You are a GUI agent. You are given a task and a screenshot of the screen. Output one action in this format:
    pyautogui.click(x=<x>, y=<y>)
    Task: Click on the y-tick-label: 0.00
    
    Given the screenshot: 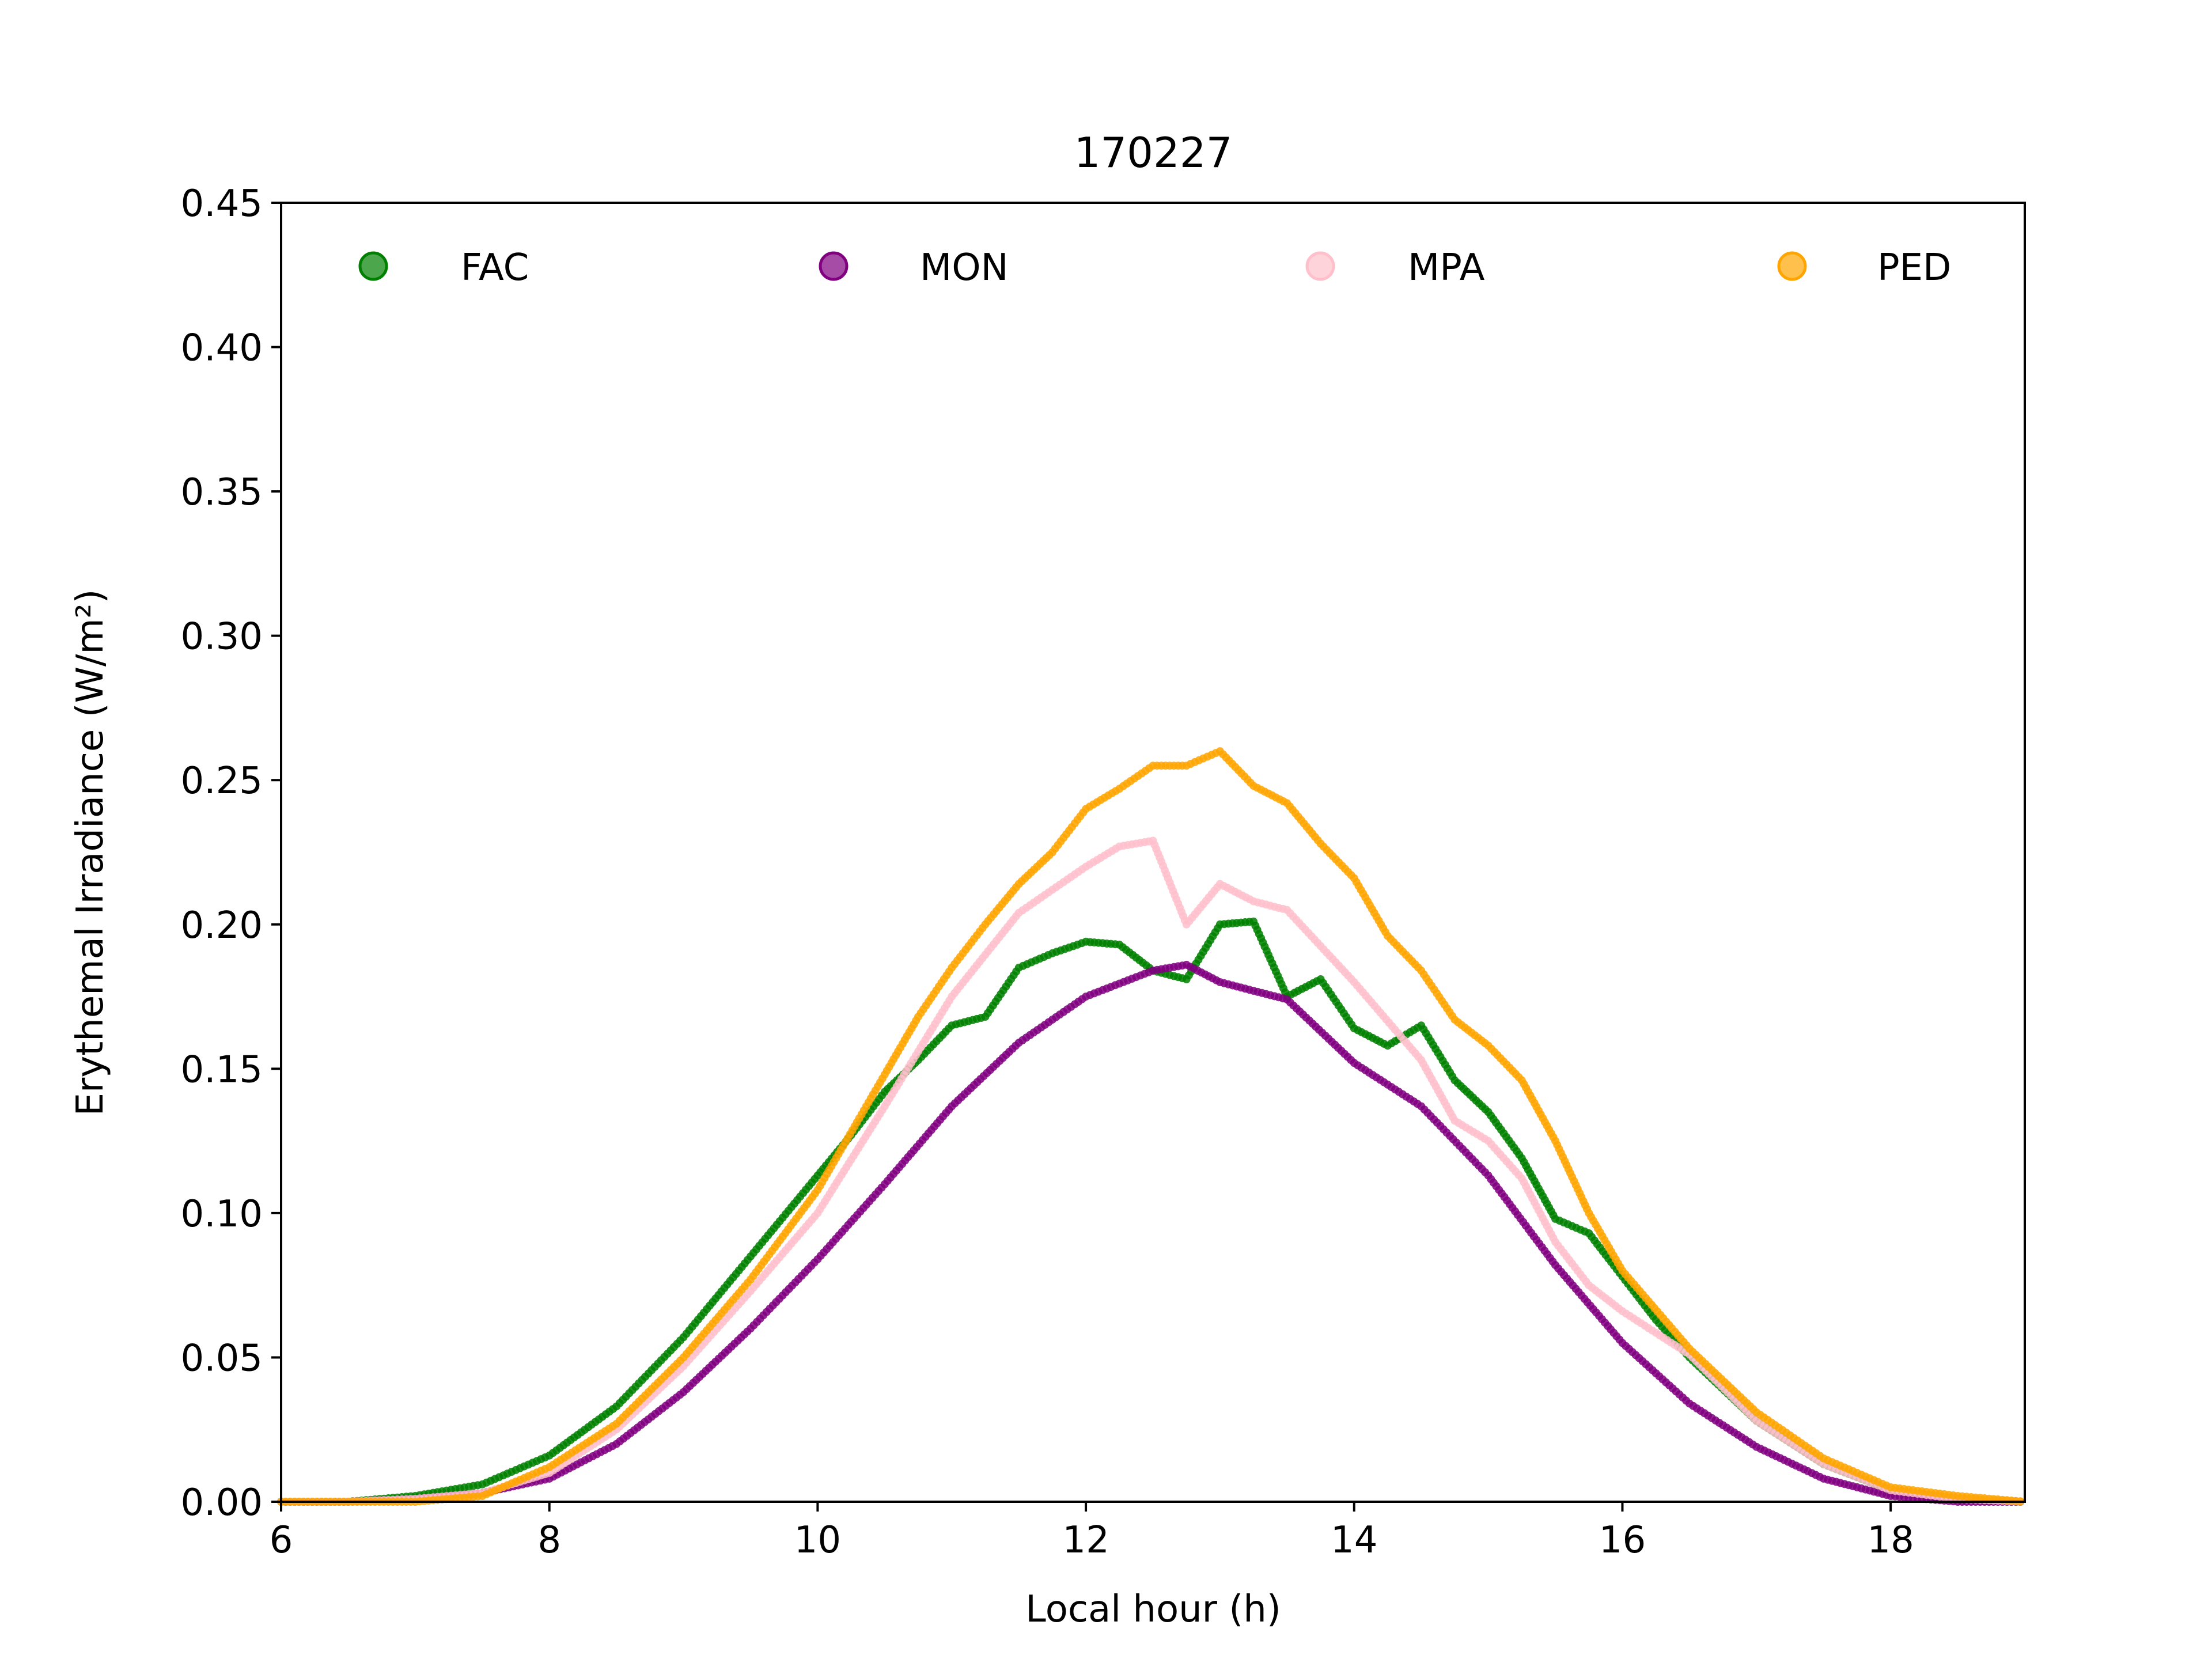 What is the action you would take?
    pyautogui.click(x=222, y=1503)
    